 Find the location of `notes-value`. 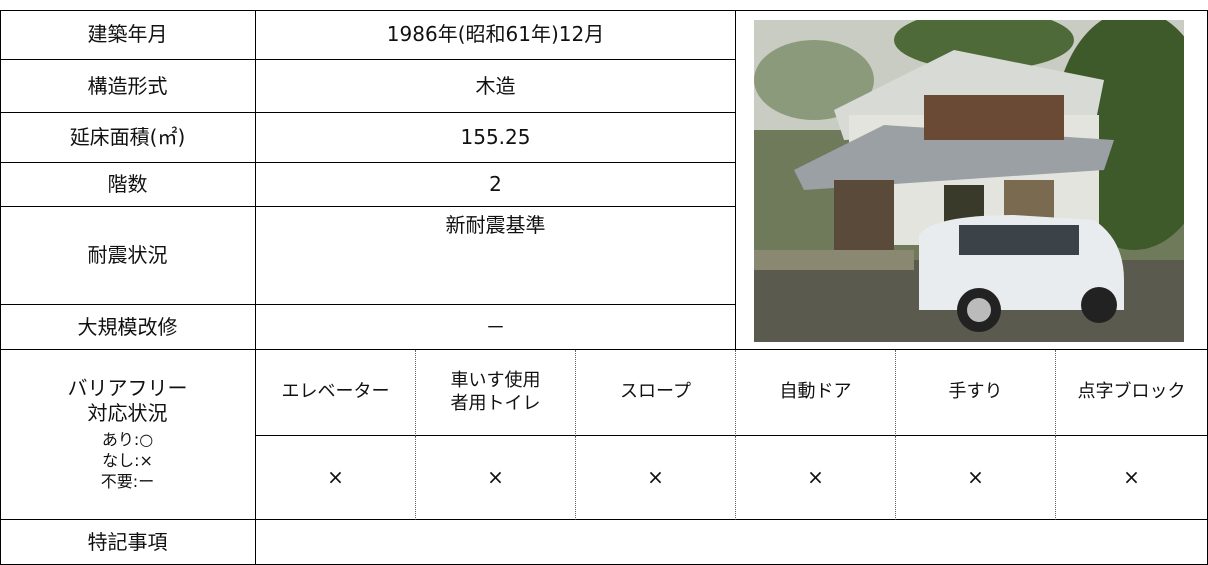

notes-value is located at coordinates (732, 542).